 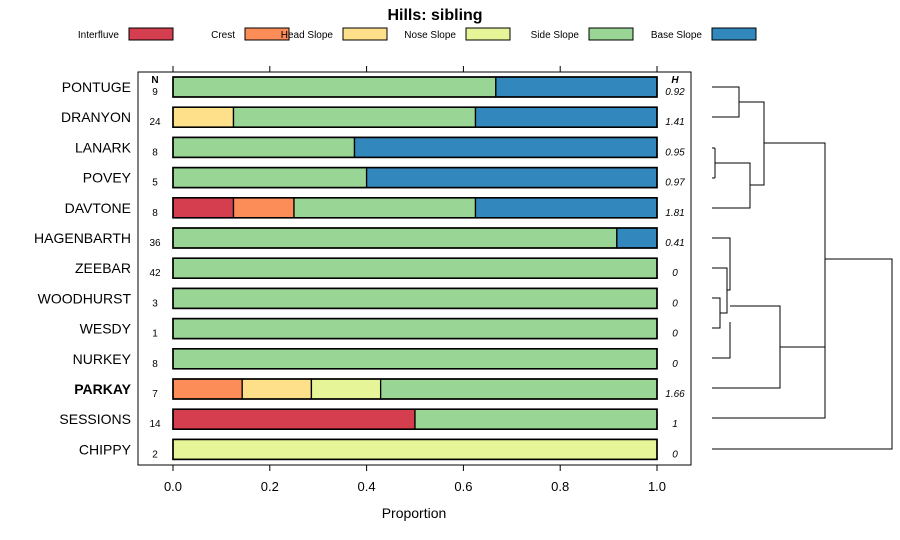 I want to click on x-tick-label: 0.4, so click(x=367, y=486).